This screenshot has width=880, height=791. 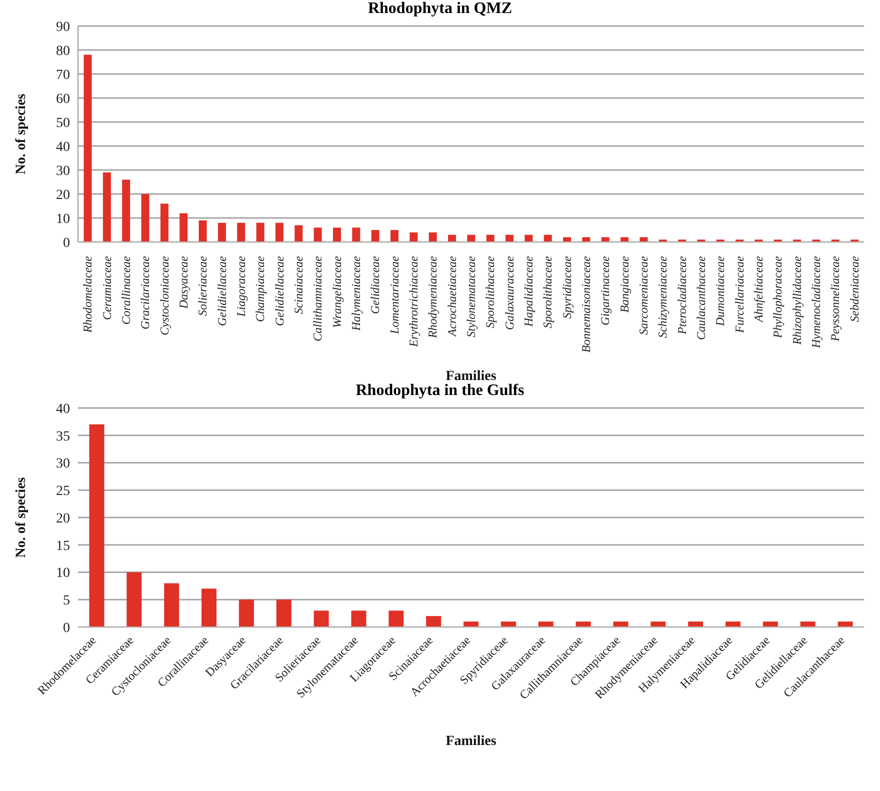 What do you see at coordinates (63, 99) in the screenshot?
I see `y-tick-label: 60` at bounding box center [63, 99].